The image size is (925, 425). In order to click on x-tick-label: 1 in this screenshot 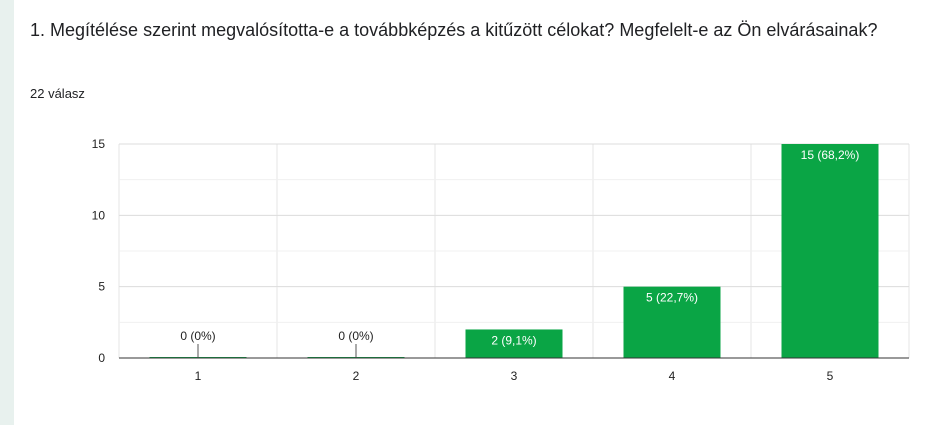, I will do `click(198, 376)`.